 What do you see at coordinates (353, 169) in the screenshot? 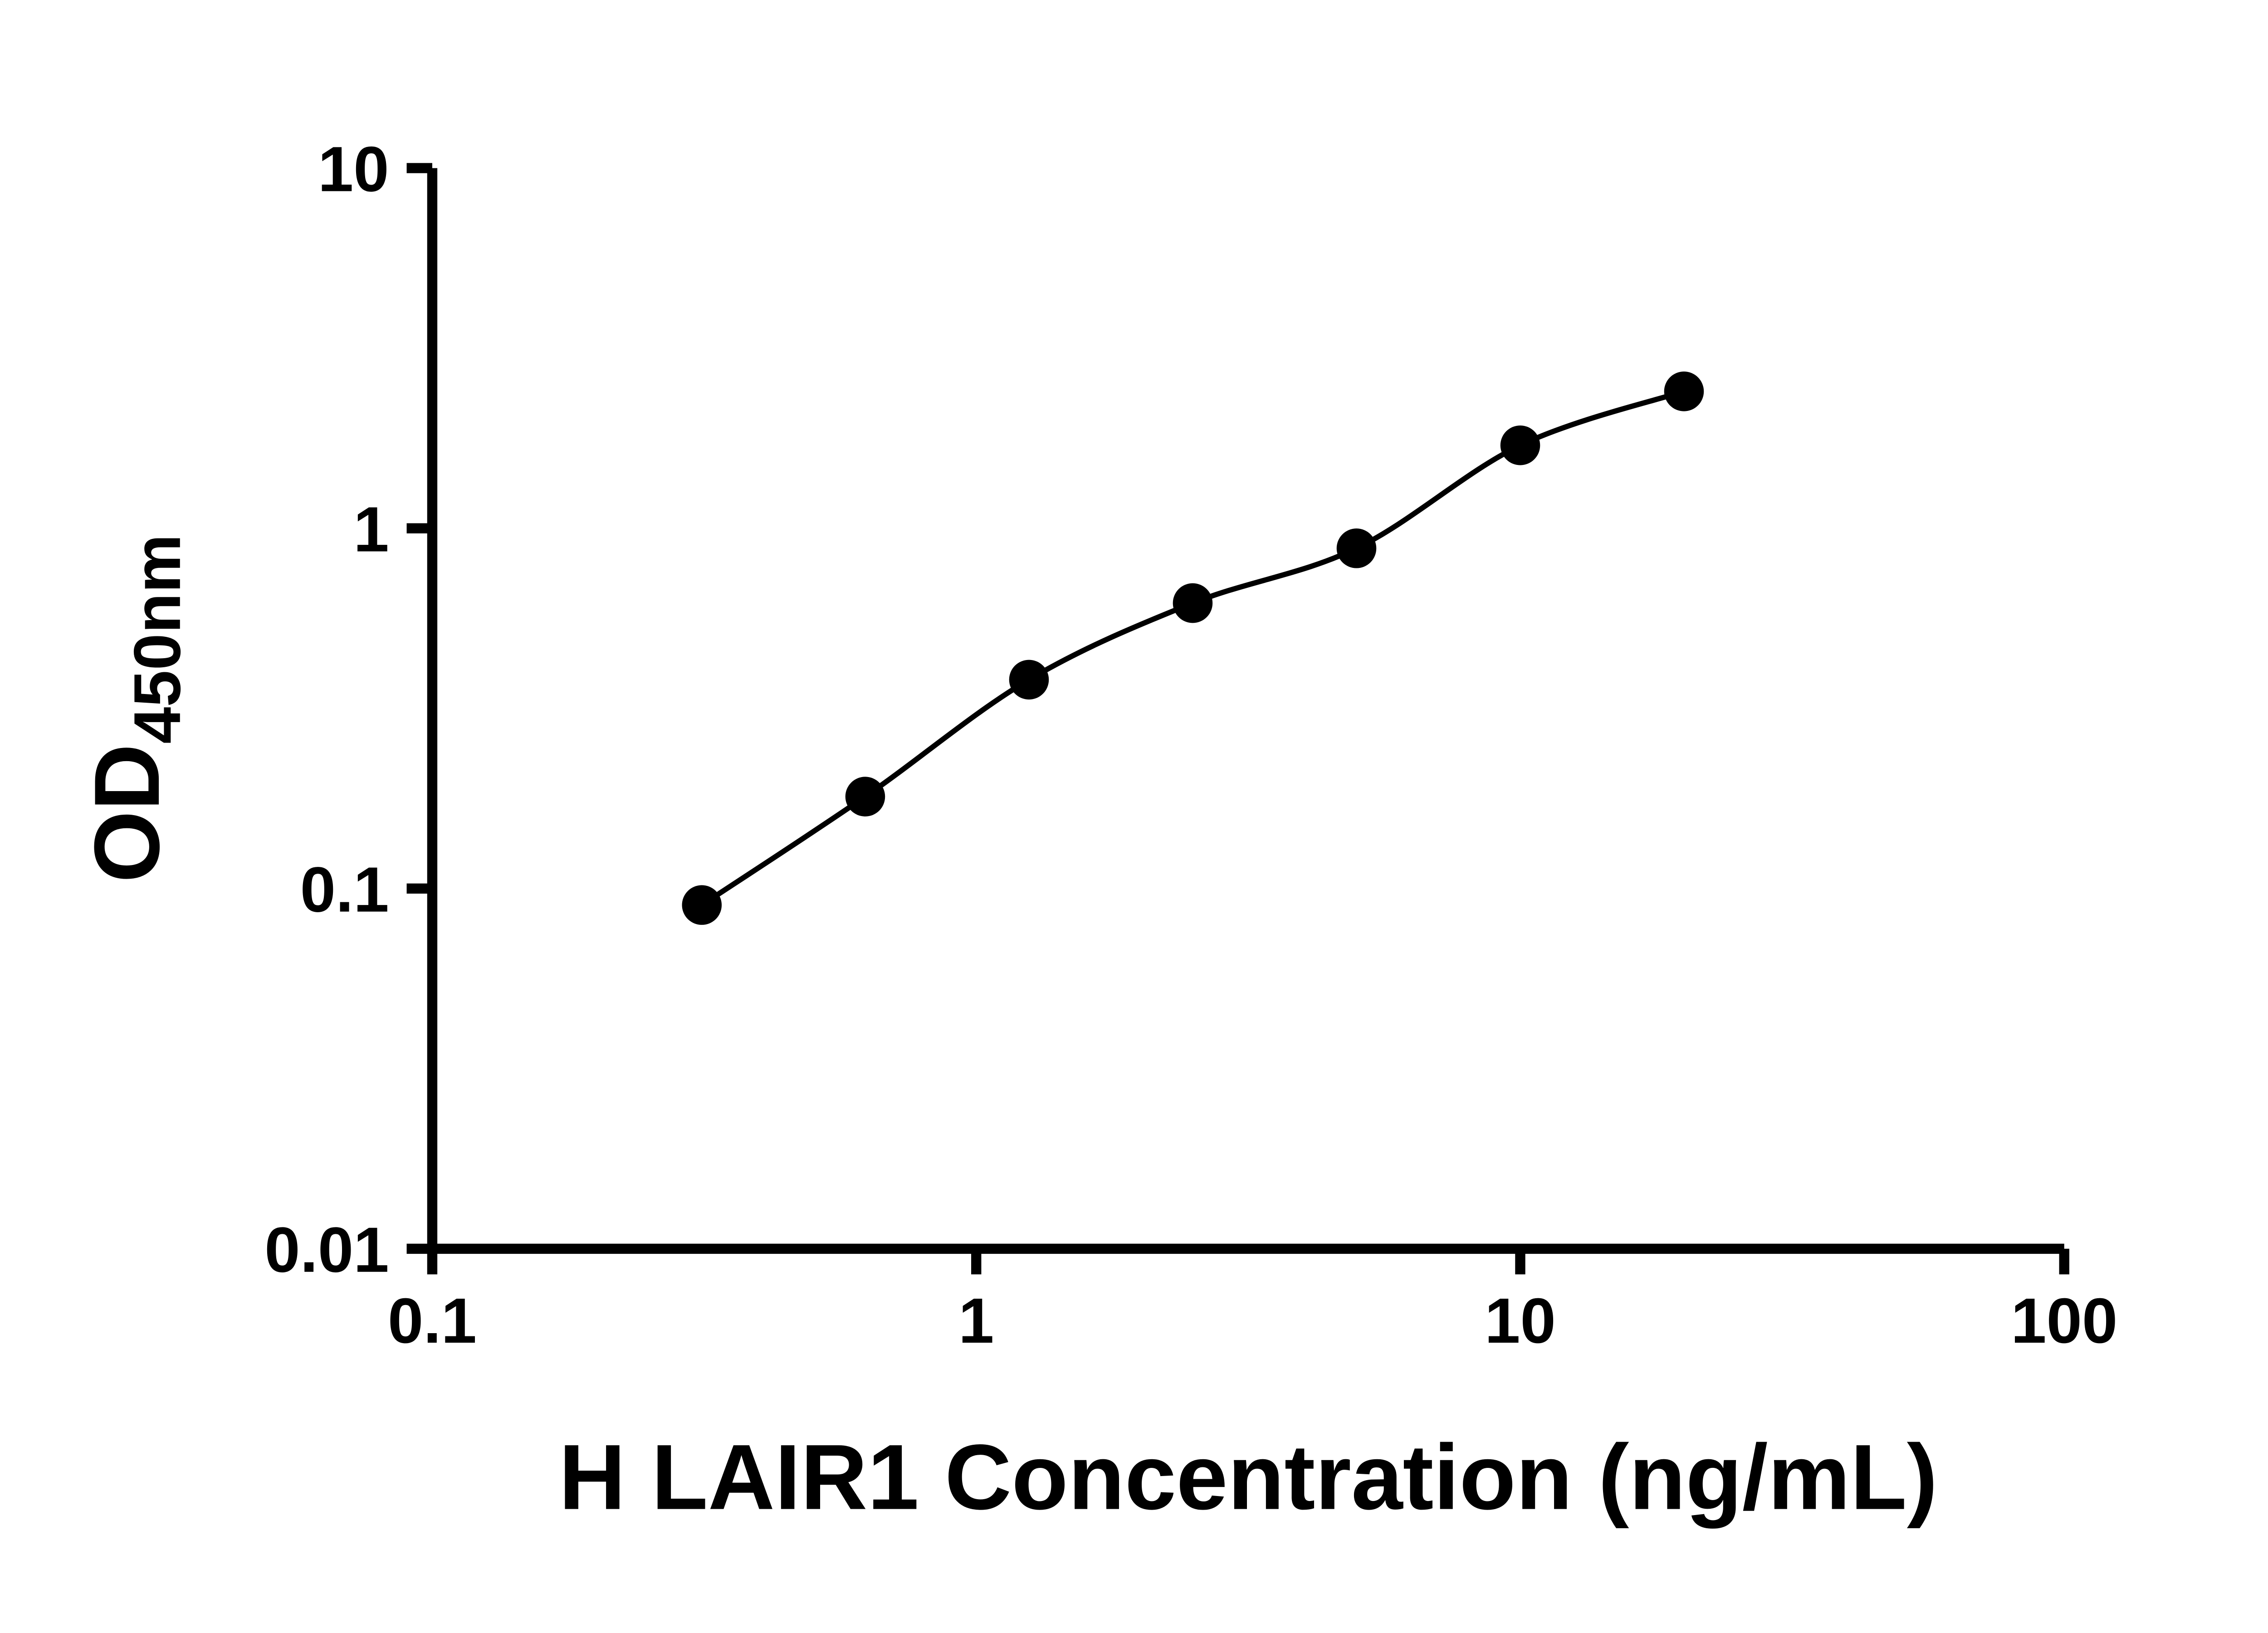
I see `y-tick-label: 10` at bounding box center [353, 169].